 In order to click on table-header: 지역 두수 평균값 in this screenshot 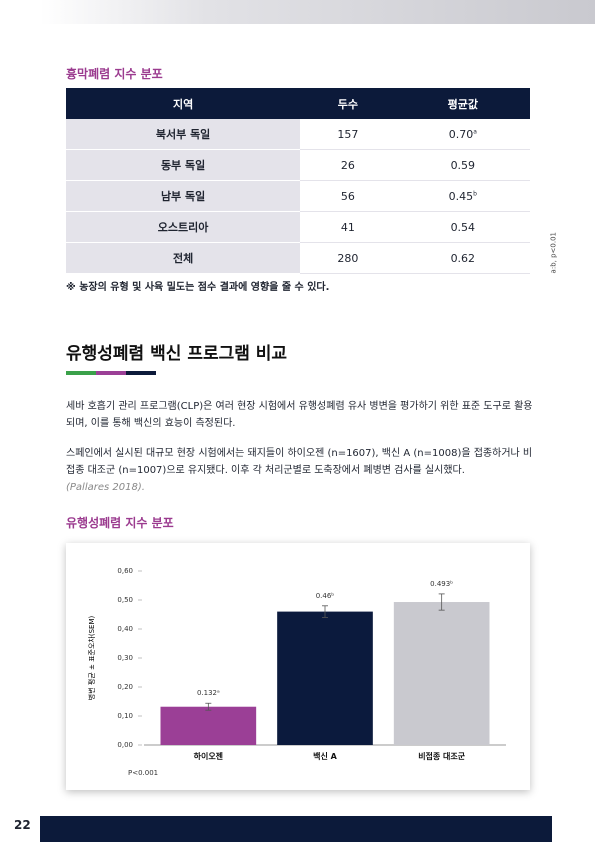, I will do `click(298, 103)`.